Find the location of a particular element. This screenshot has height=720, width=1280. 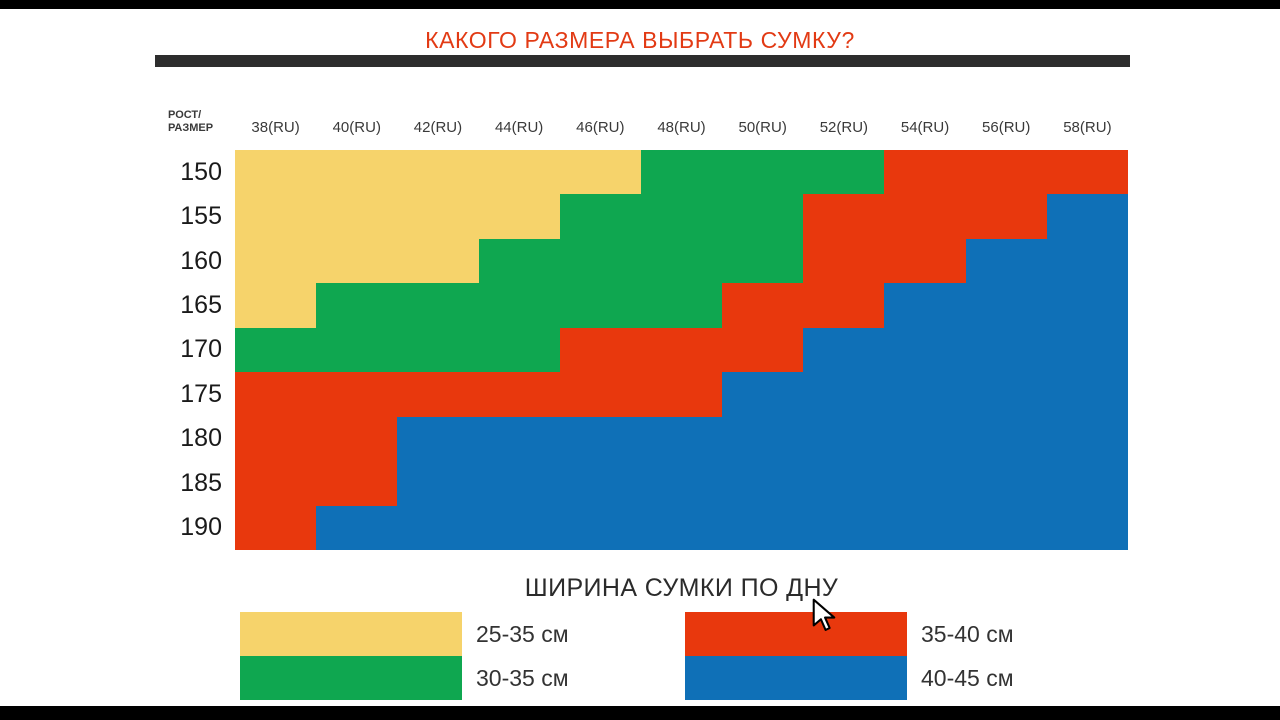

grid-cell-155-42(RU) is located at coordinates (438, 216).